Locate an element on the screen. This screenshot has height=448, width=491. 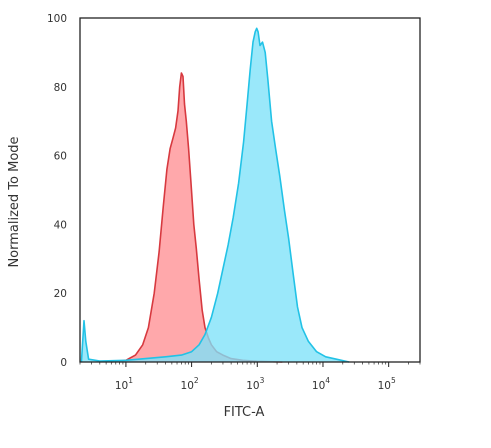
x-tick-label: 10² is located at coordinates (190, 384).